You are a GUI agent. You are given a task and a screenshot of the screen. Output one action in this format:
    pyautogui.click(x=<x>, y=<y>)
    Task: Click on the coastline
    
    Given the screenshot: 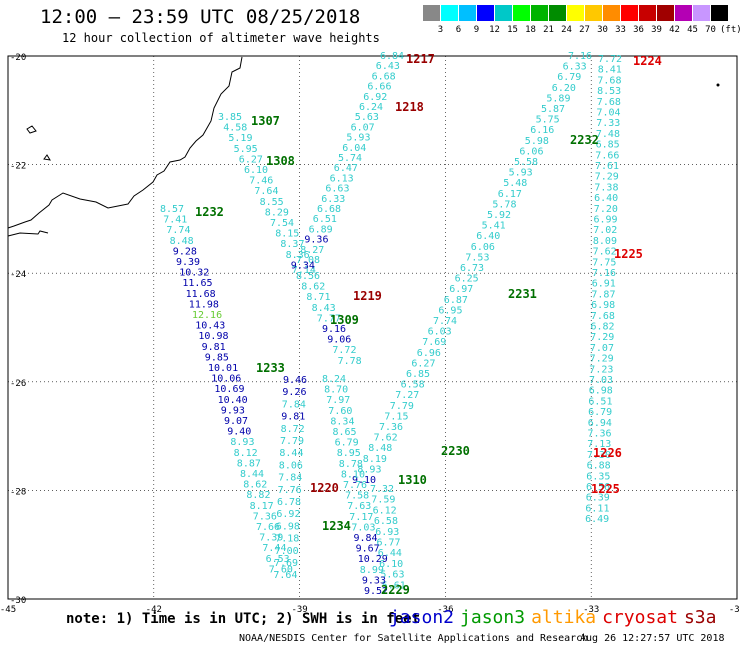 What is the action you would take?
    pyautogui.click(x=125, y=142)
    